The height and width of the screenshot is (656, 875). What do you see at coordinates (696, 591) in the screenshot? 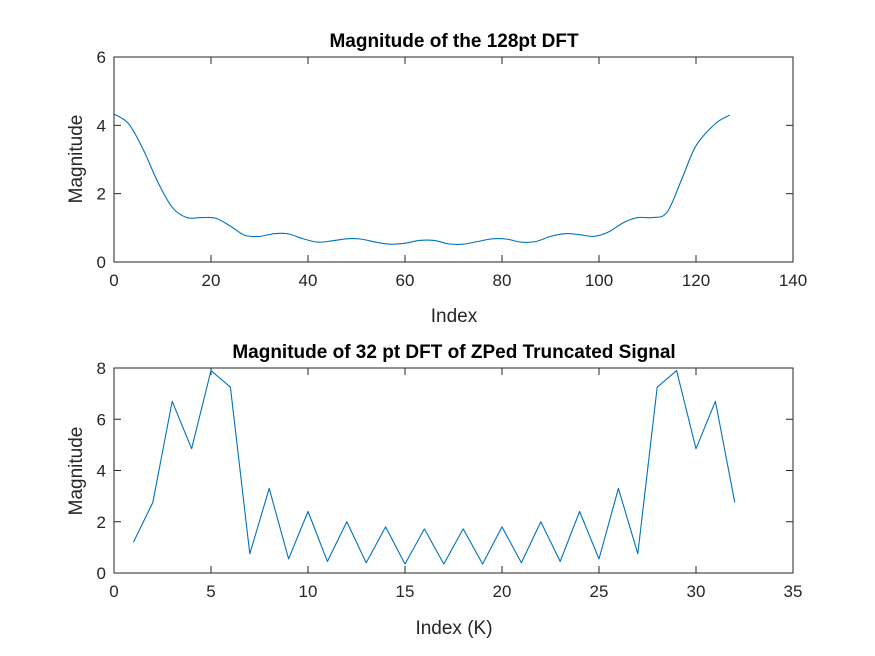
I see `bottom-x-tick-label: 30` at bounding box center [696, 591].